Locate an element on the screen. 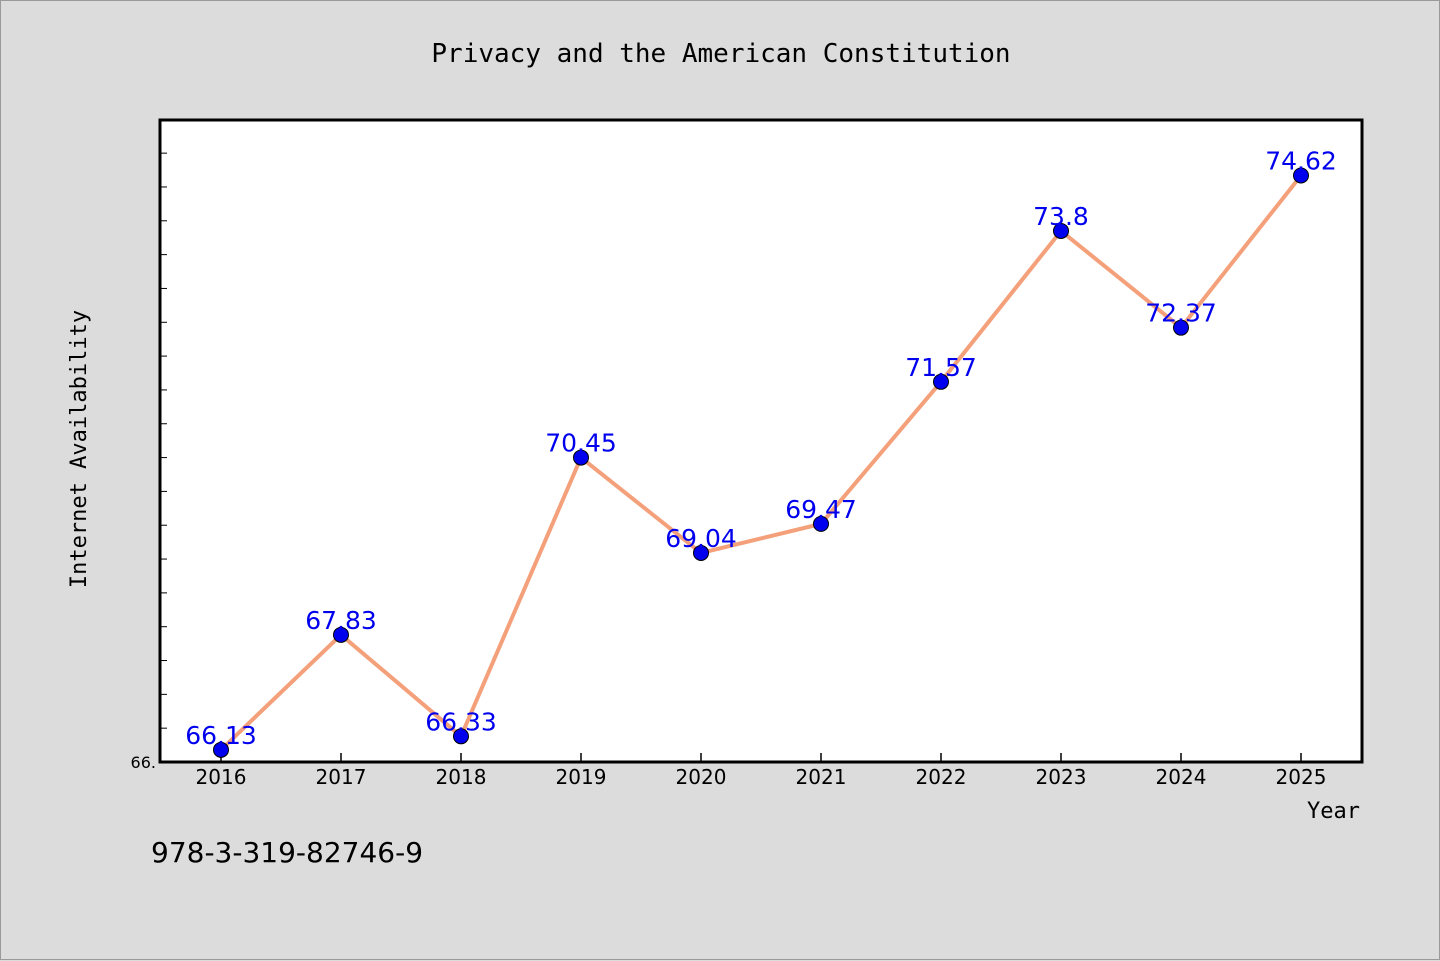 The height and width of the screenshot is (961, 1440). data-label: 66.13 is located at coordinates (221, 735).